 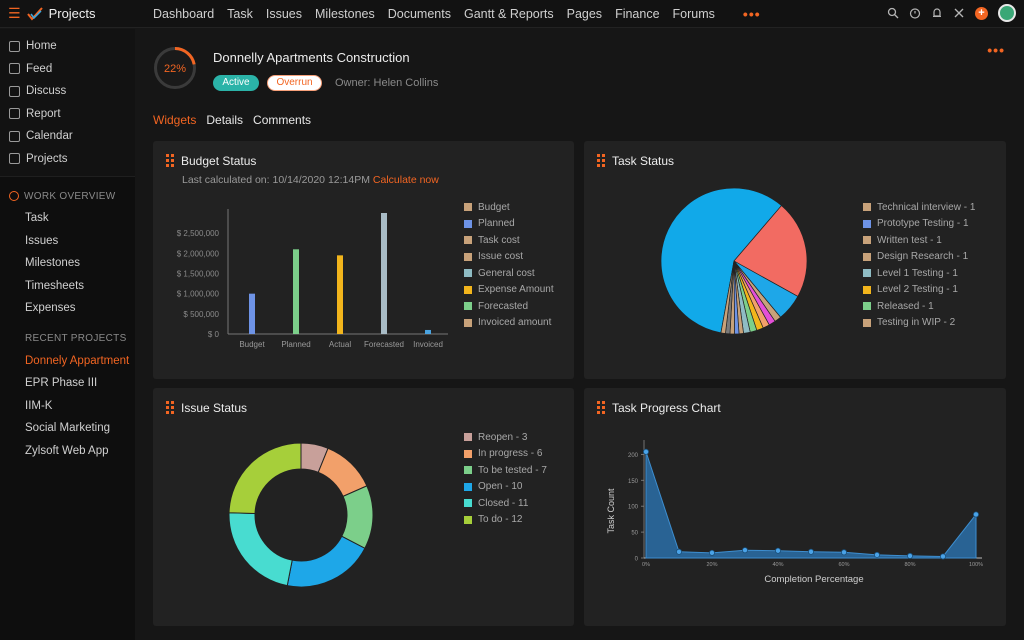 I want to click on nav-documents: Documents, so click(x=419, y=13).